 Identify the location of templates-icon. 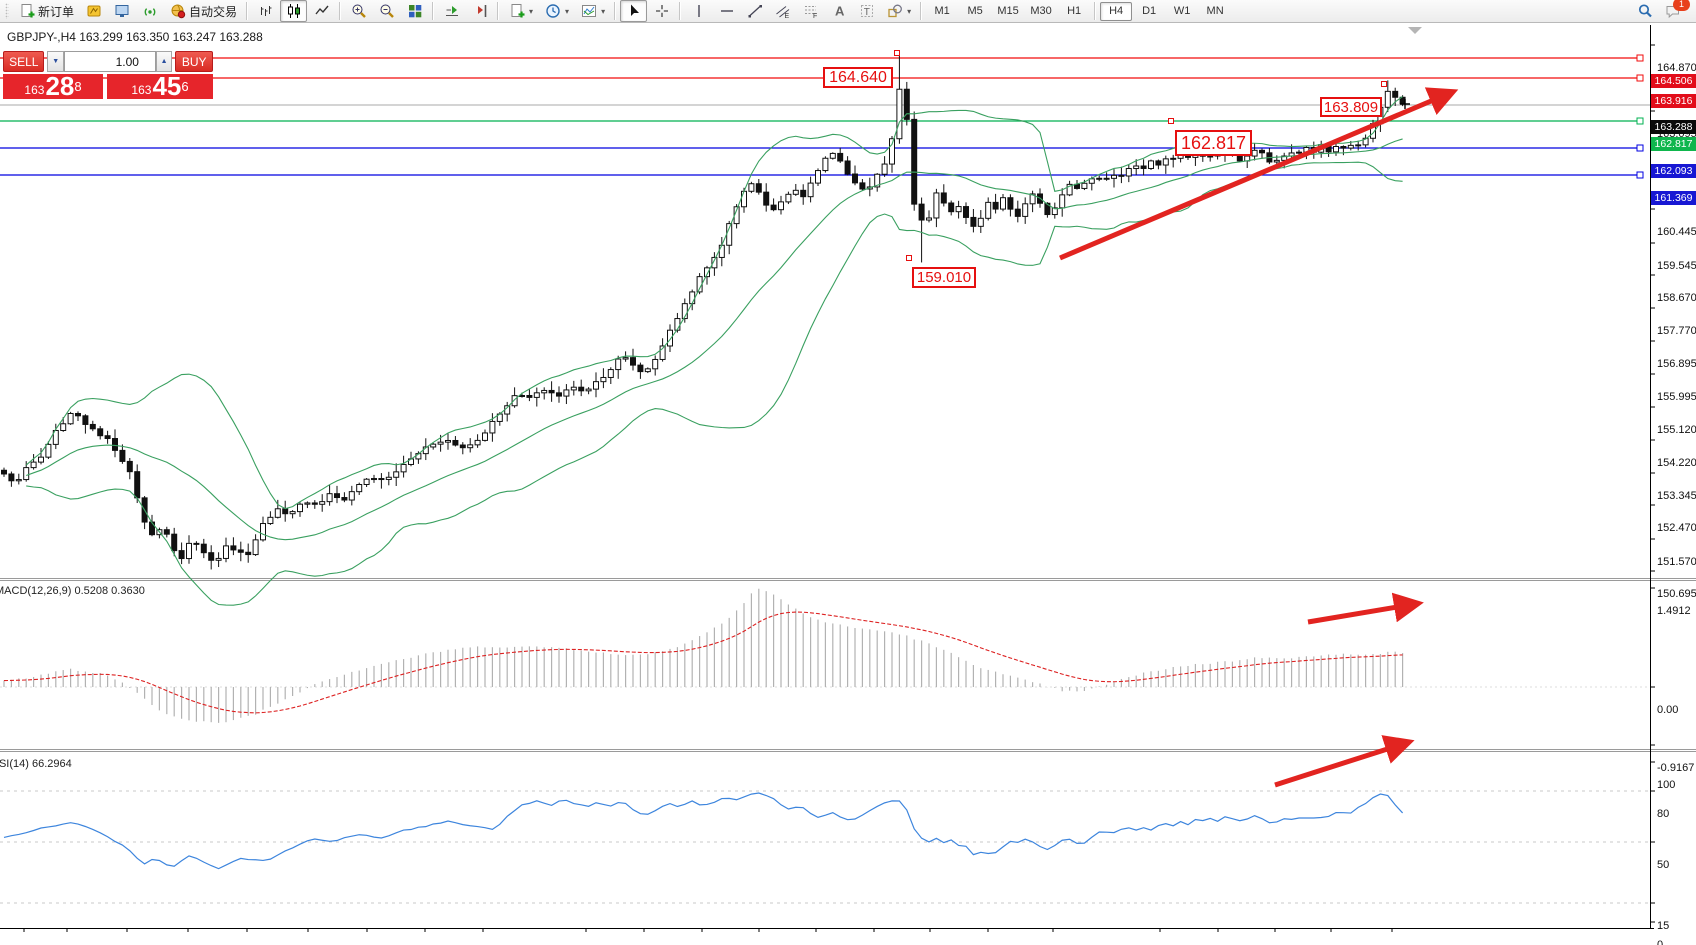
(516, 11).